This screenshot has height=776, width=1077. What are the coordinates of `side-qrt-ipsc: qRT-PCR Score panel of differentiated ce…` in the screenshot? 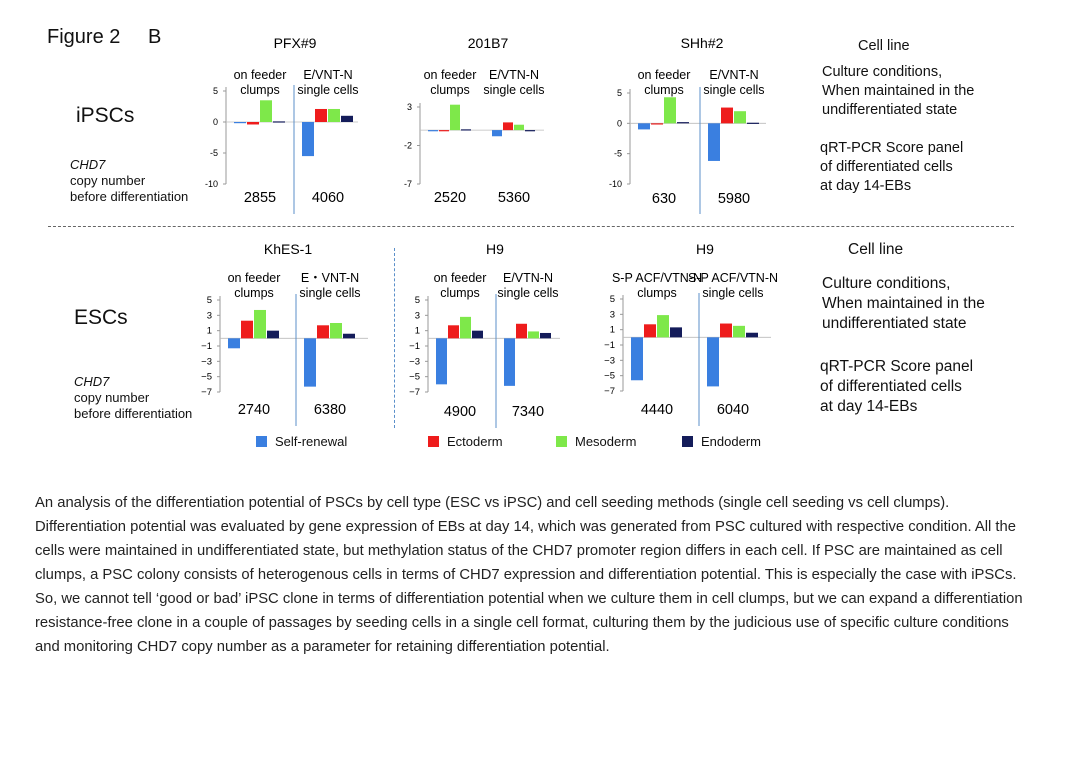 It's located at (891, 167).